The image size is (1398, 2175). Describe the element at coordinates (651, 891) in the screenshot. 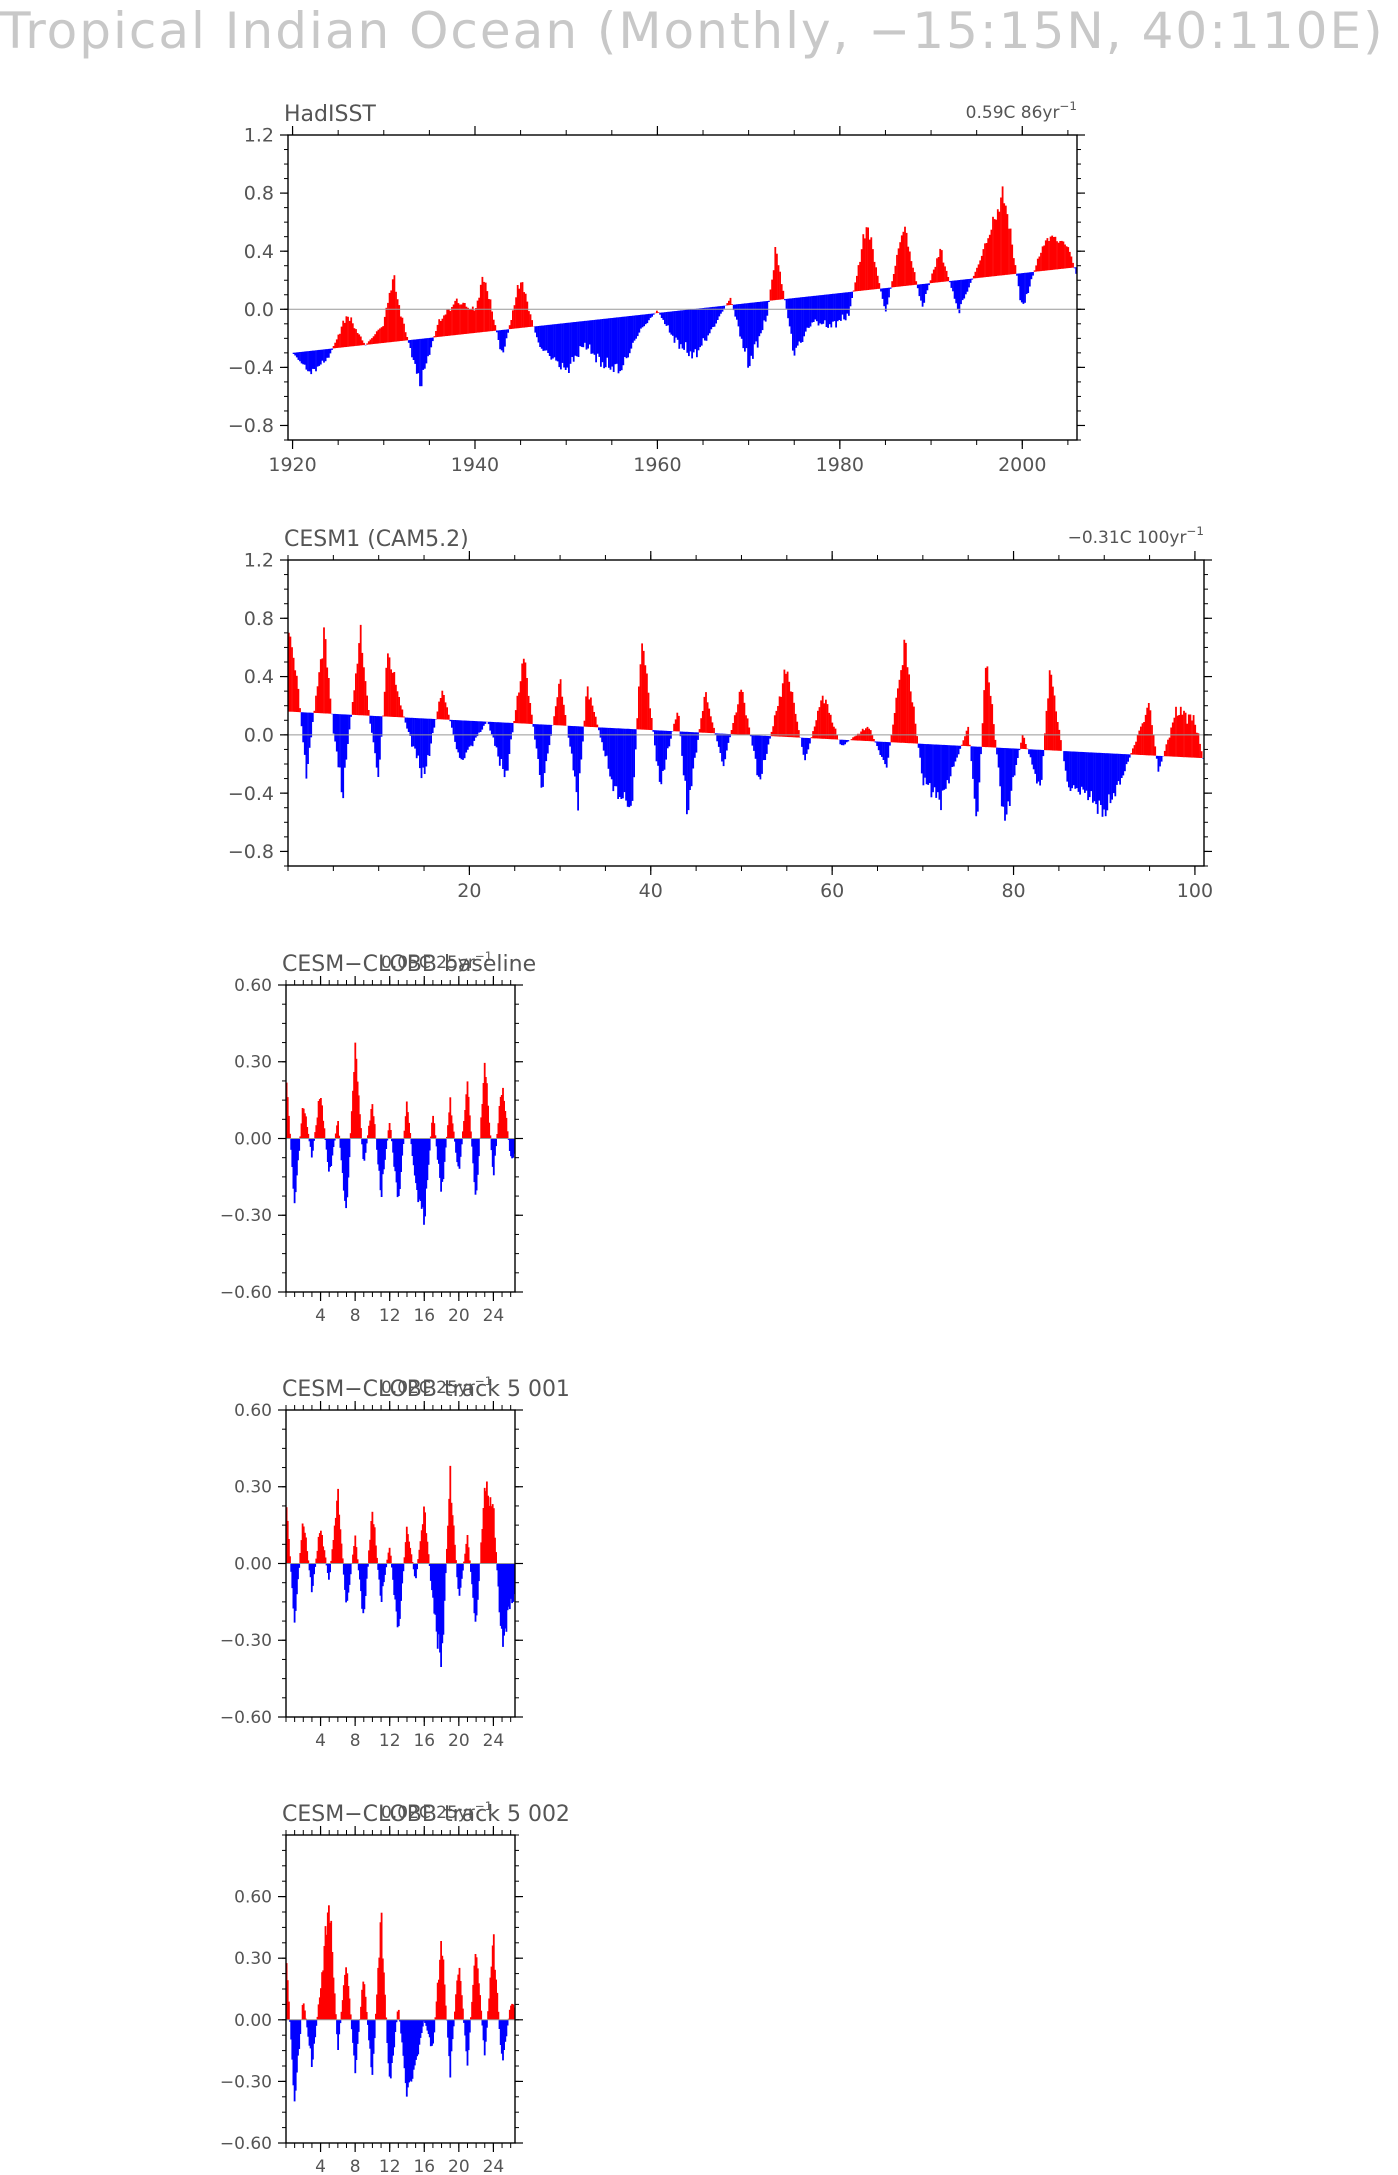

I see `x-tick-label: 40` at that location.